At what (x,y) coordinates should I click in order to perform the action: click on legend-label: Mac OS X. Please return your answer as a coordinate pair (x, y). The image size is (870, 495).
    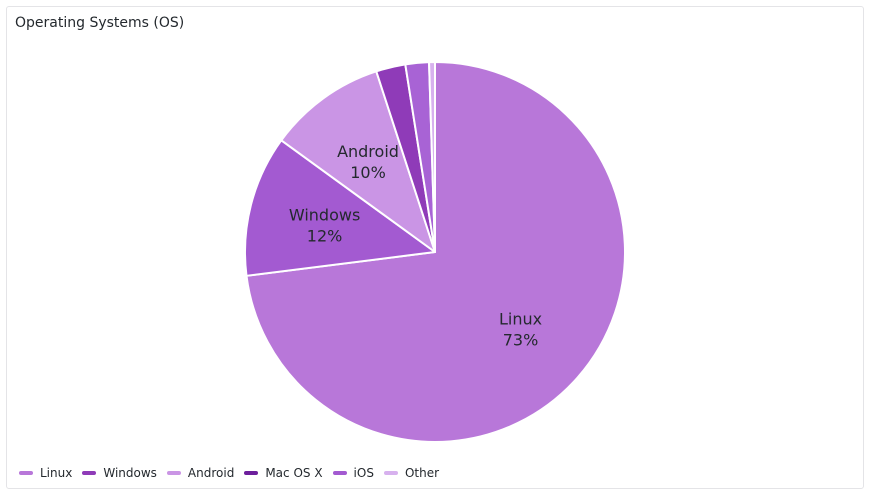
    Looking at the image, I should click on (294, 473).